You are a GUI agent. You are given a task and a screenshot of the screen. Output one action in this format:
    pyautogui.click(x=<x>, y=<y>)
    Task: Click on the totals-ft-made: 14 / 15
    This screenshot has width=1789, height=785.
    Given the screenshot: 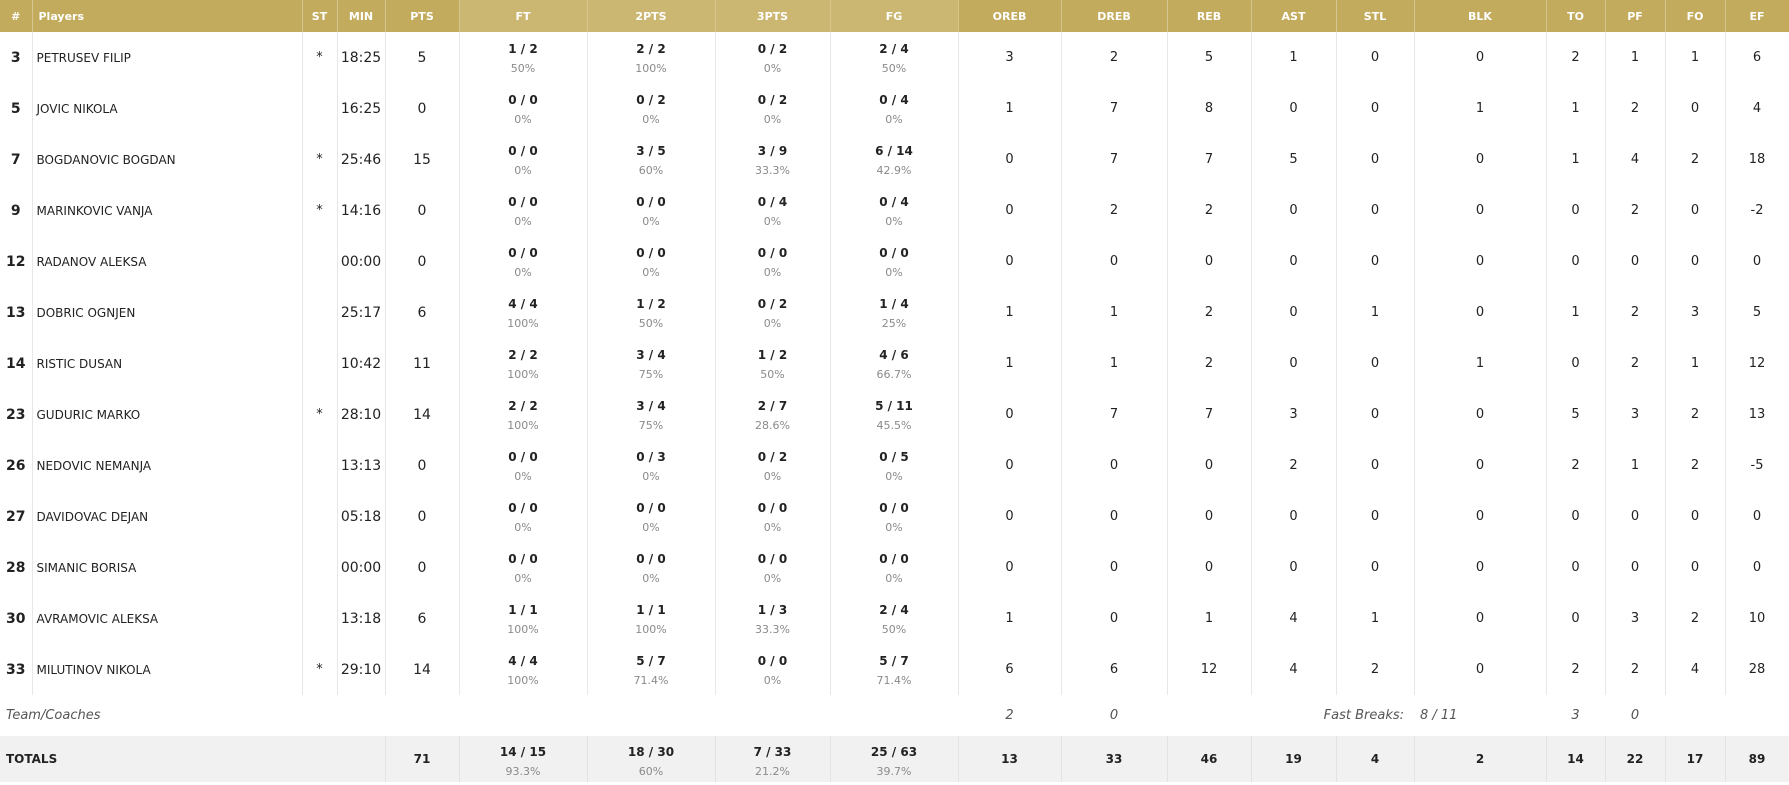 What is the action you would take?
    pyautogui.click(x=523, y=752)
    